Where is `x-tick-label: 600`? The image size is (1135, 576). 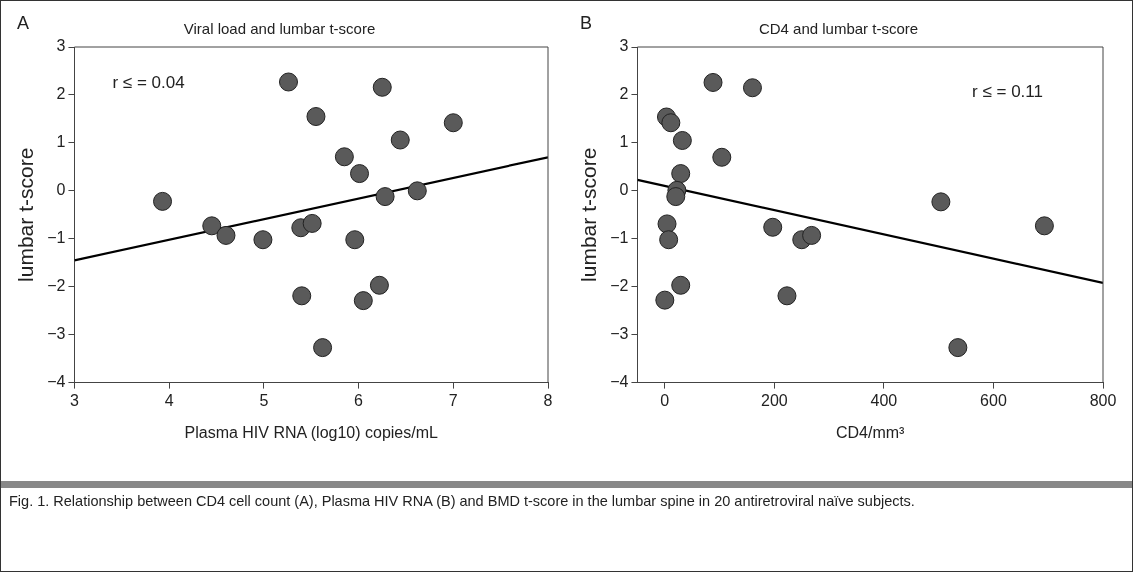
x-tick-label: 600 is located at coordinates (993, 400).